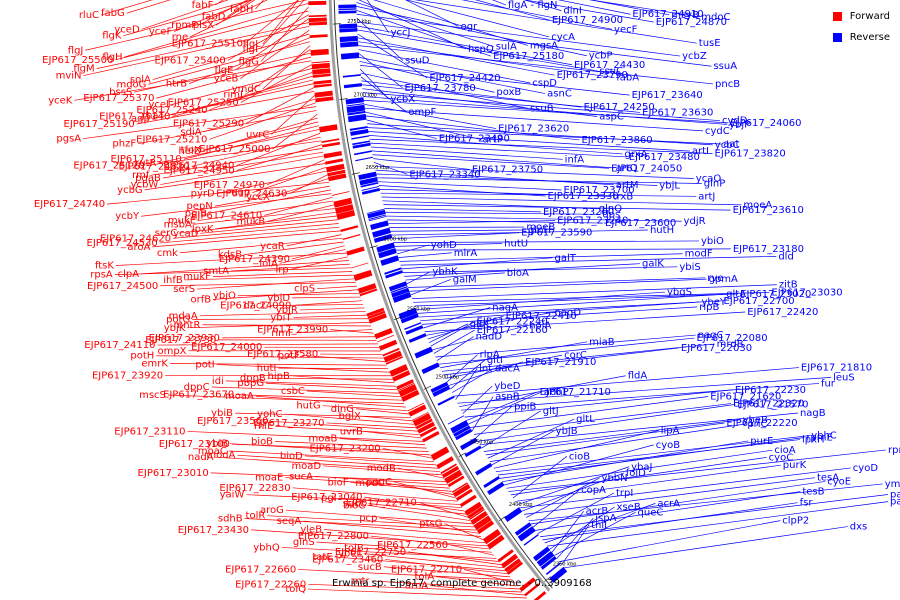  Describe the element at coordinates (837, 37) in the screenshot. I see `legend-reverse-swatch` at that location.